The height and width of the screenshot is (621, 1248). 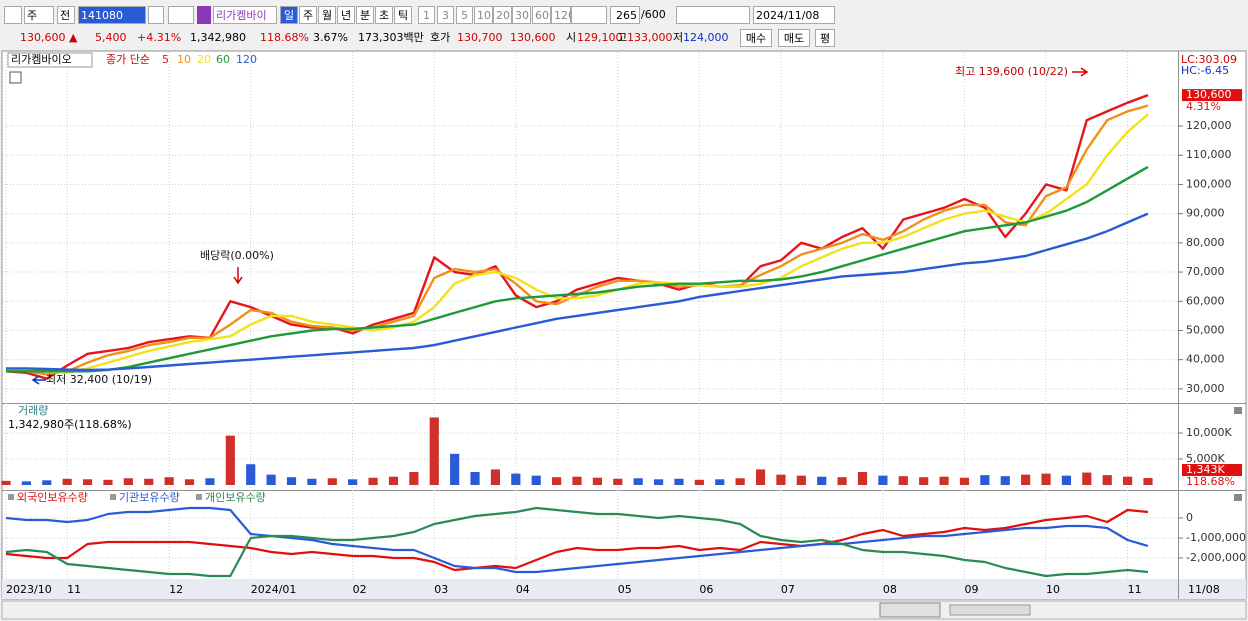 What do you see at coordinates (391, 37) in the screenshot?
I see `amount: 173,303백만` at bounding box center [391, 37].